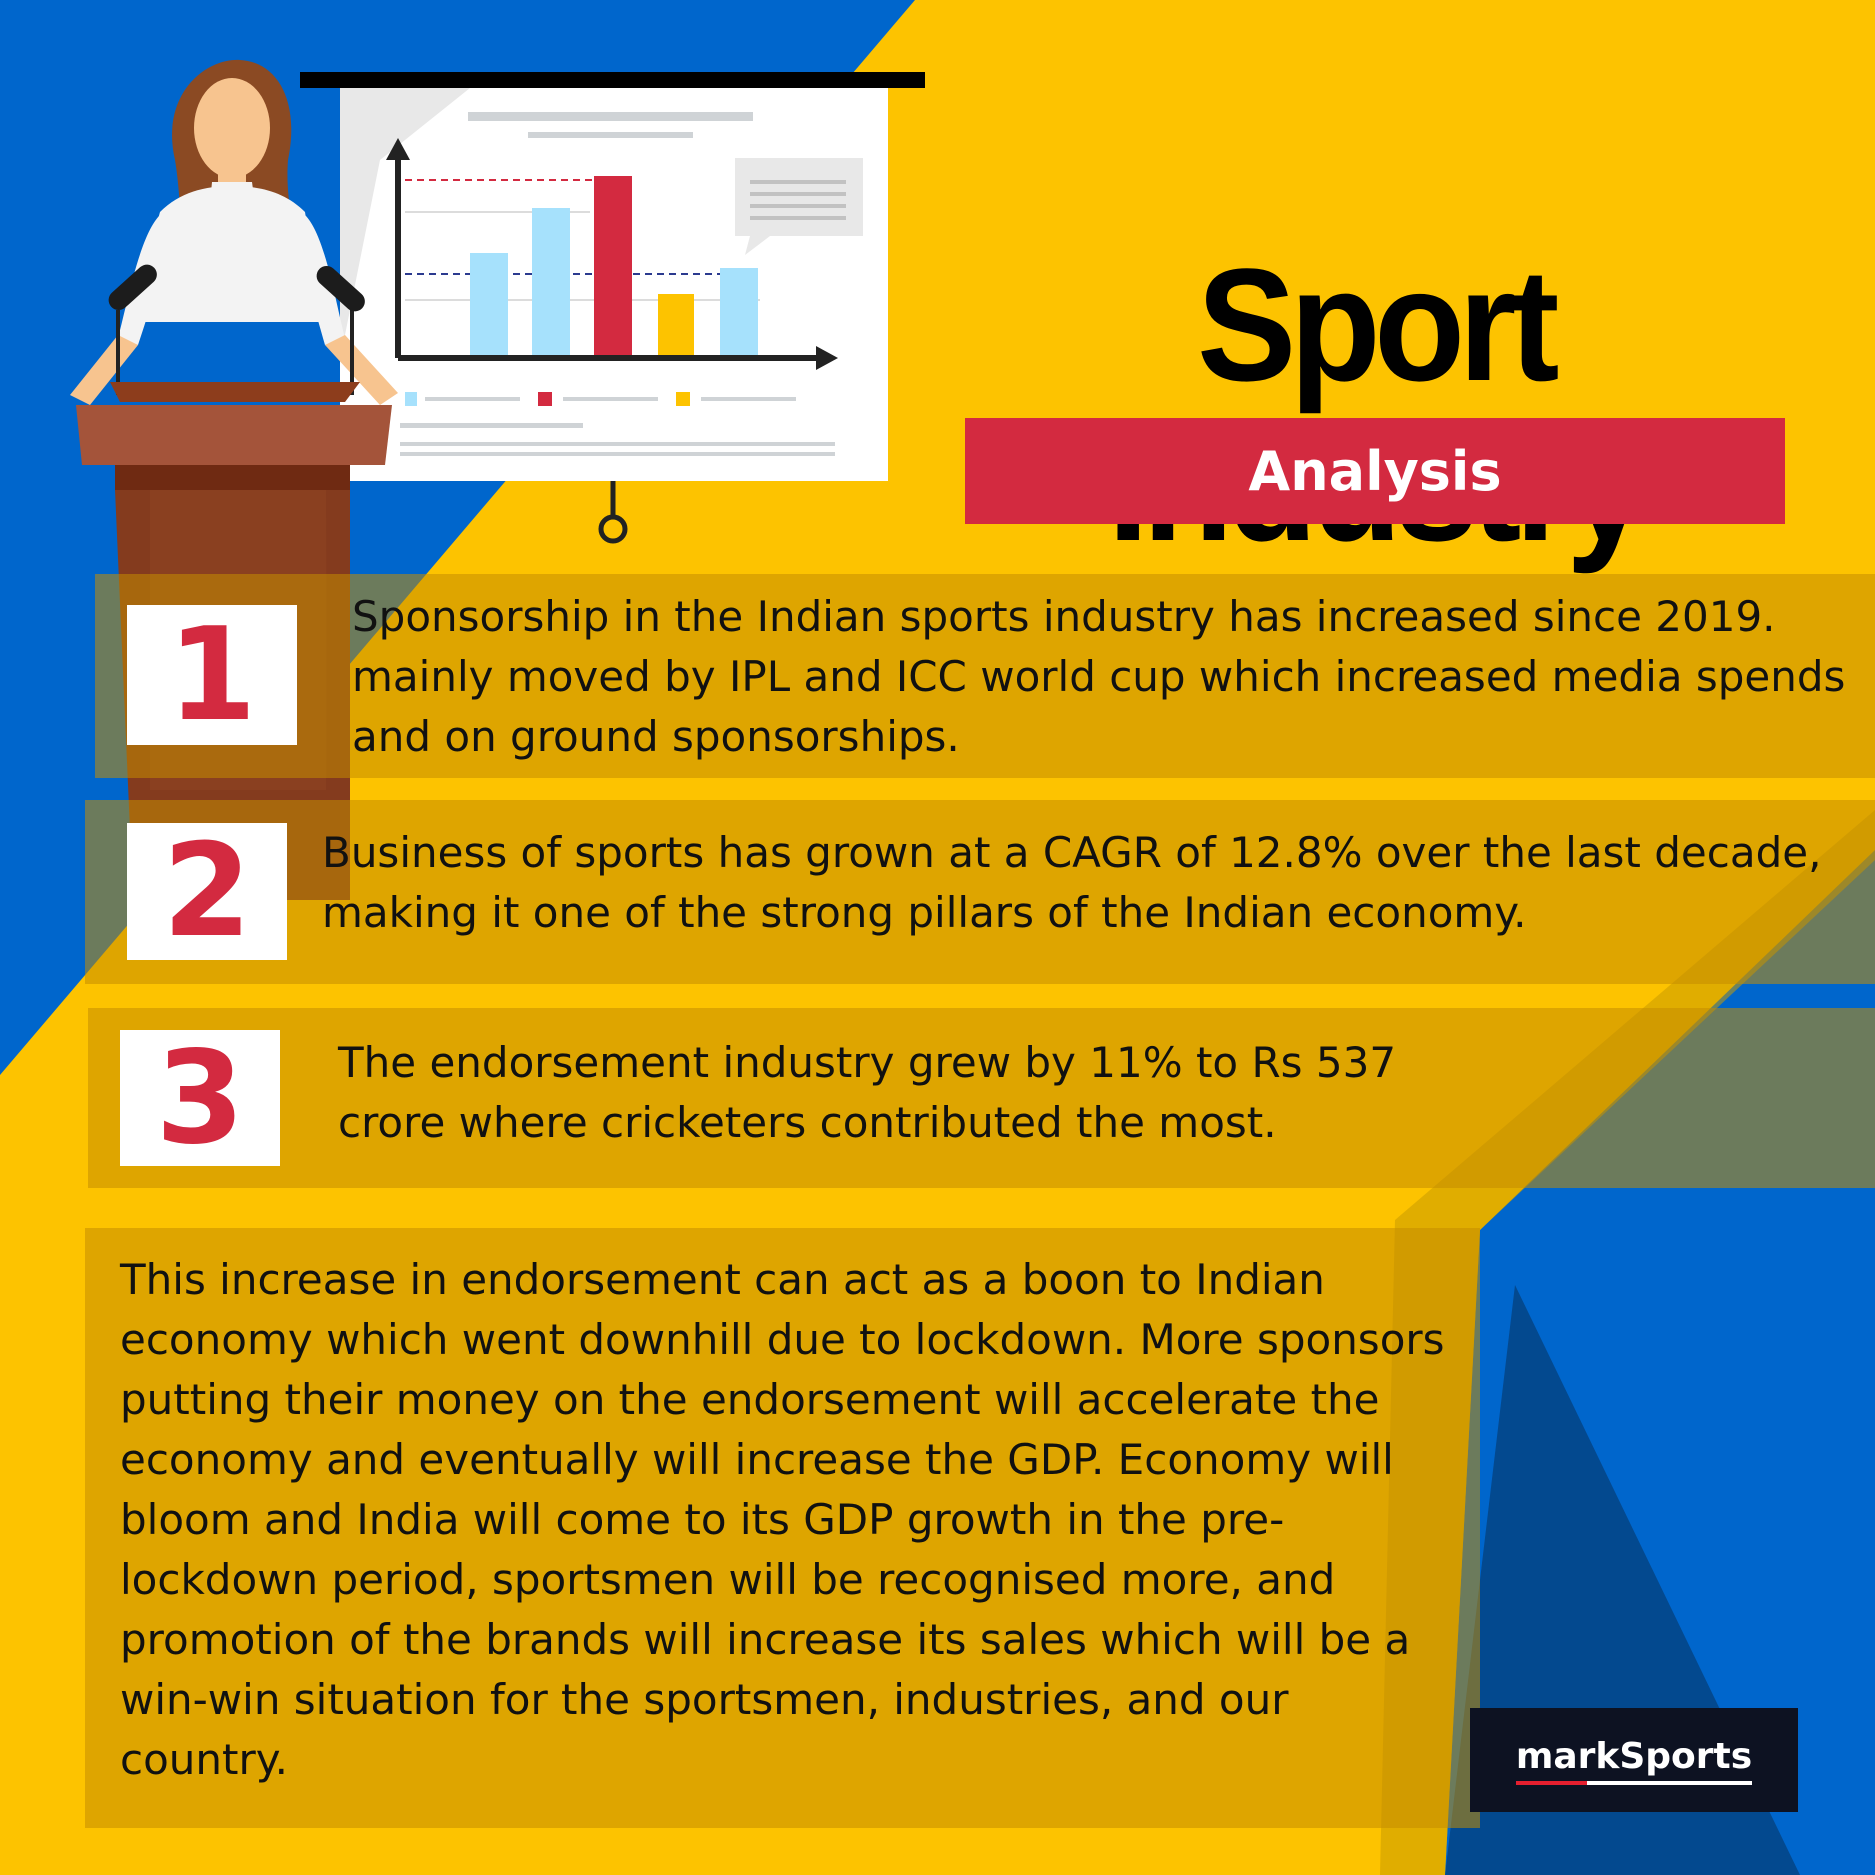  What do you see at coordinates (212, 675) in the screenshot?
I see `point-number-1: 1` at bounding box center [212, 675].